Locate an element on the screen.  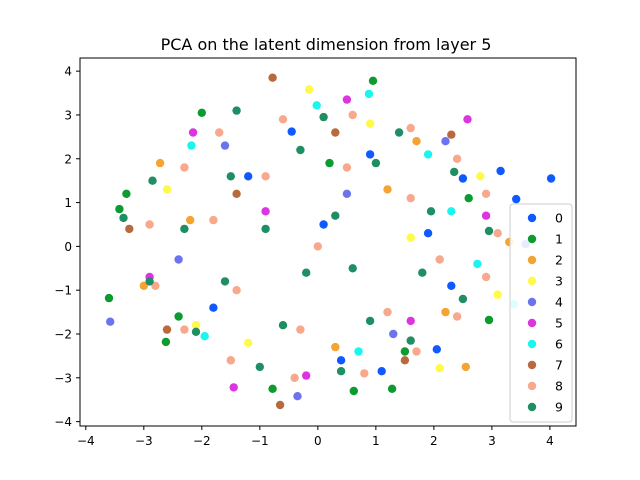
x-tick-label: 2 is located at coordinates (434, 441).